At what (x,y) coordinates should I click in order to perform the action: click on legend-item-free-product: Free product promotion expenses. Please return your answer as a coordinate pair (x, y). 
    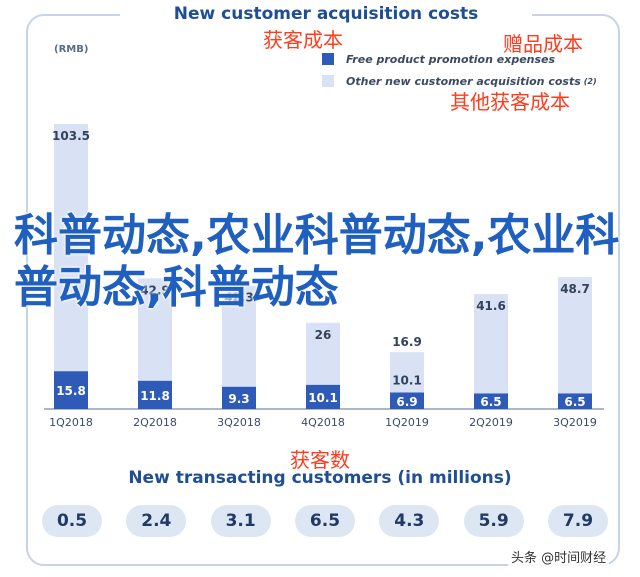
    Looking at the image, I should click on (459, 59).